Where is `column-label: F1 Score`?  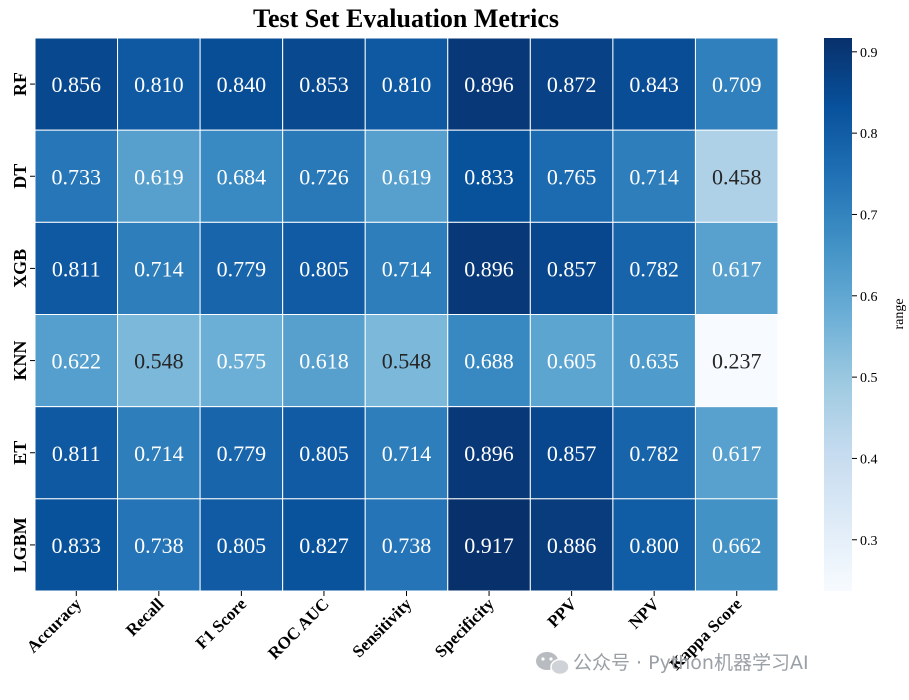 column-label: F1 Score is located at coordinates (221, 623).